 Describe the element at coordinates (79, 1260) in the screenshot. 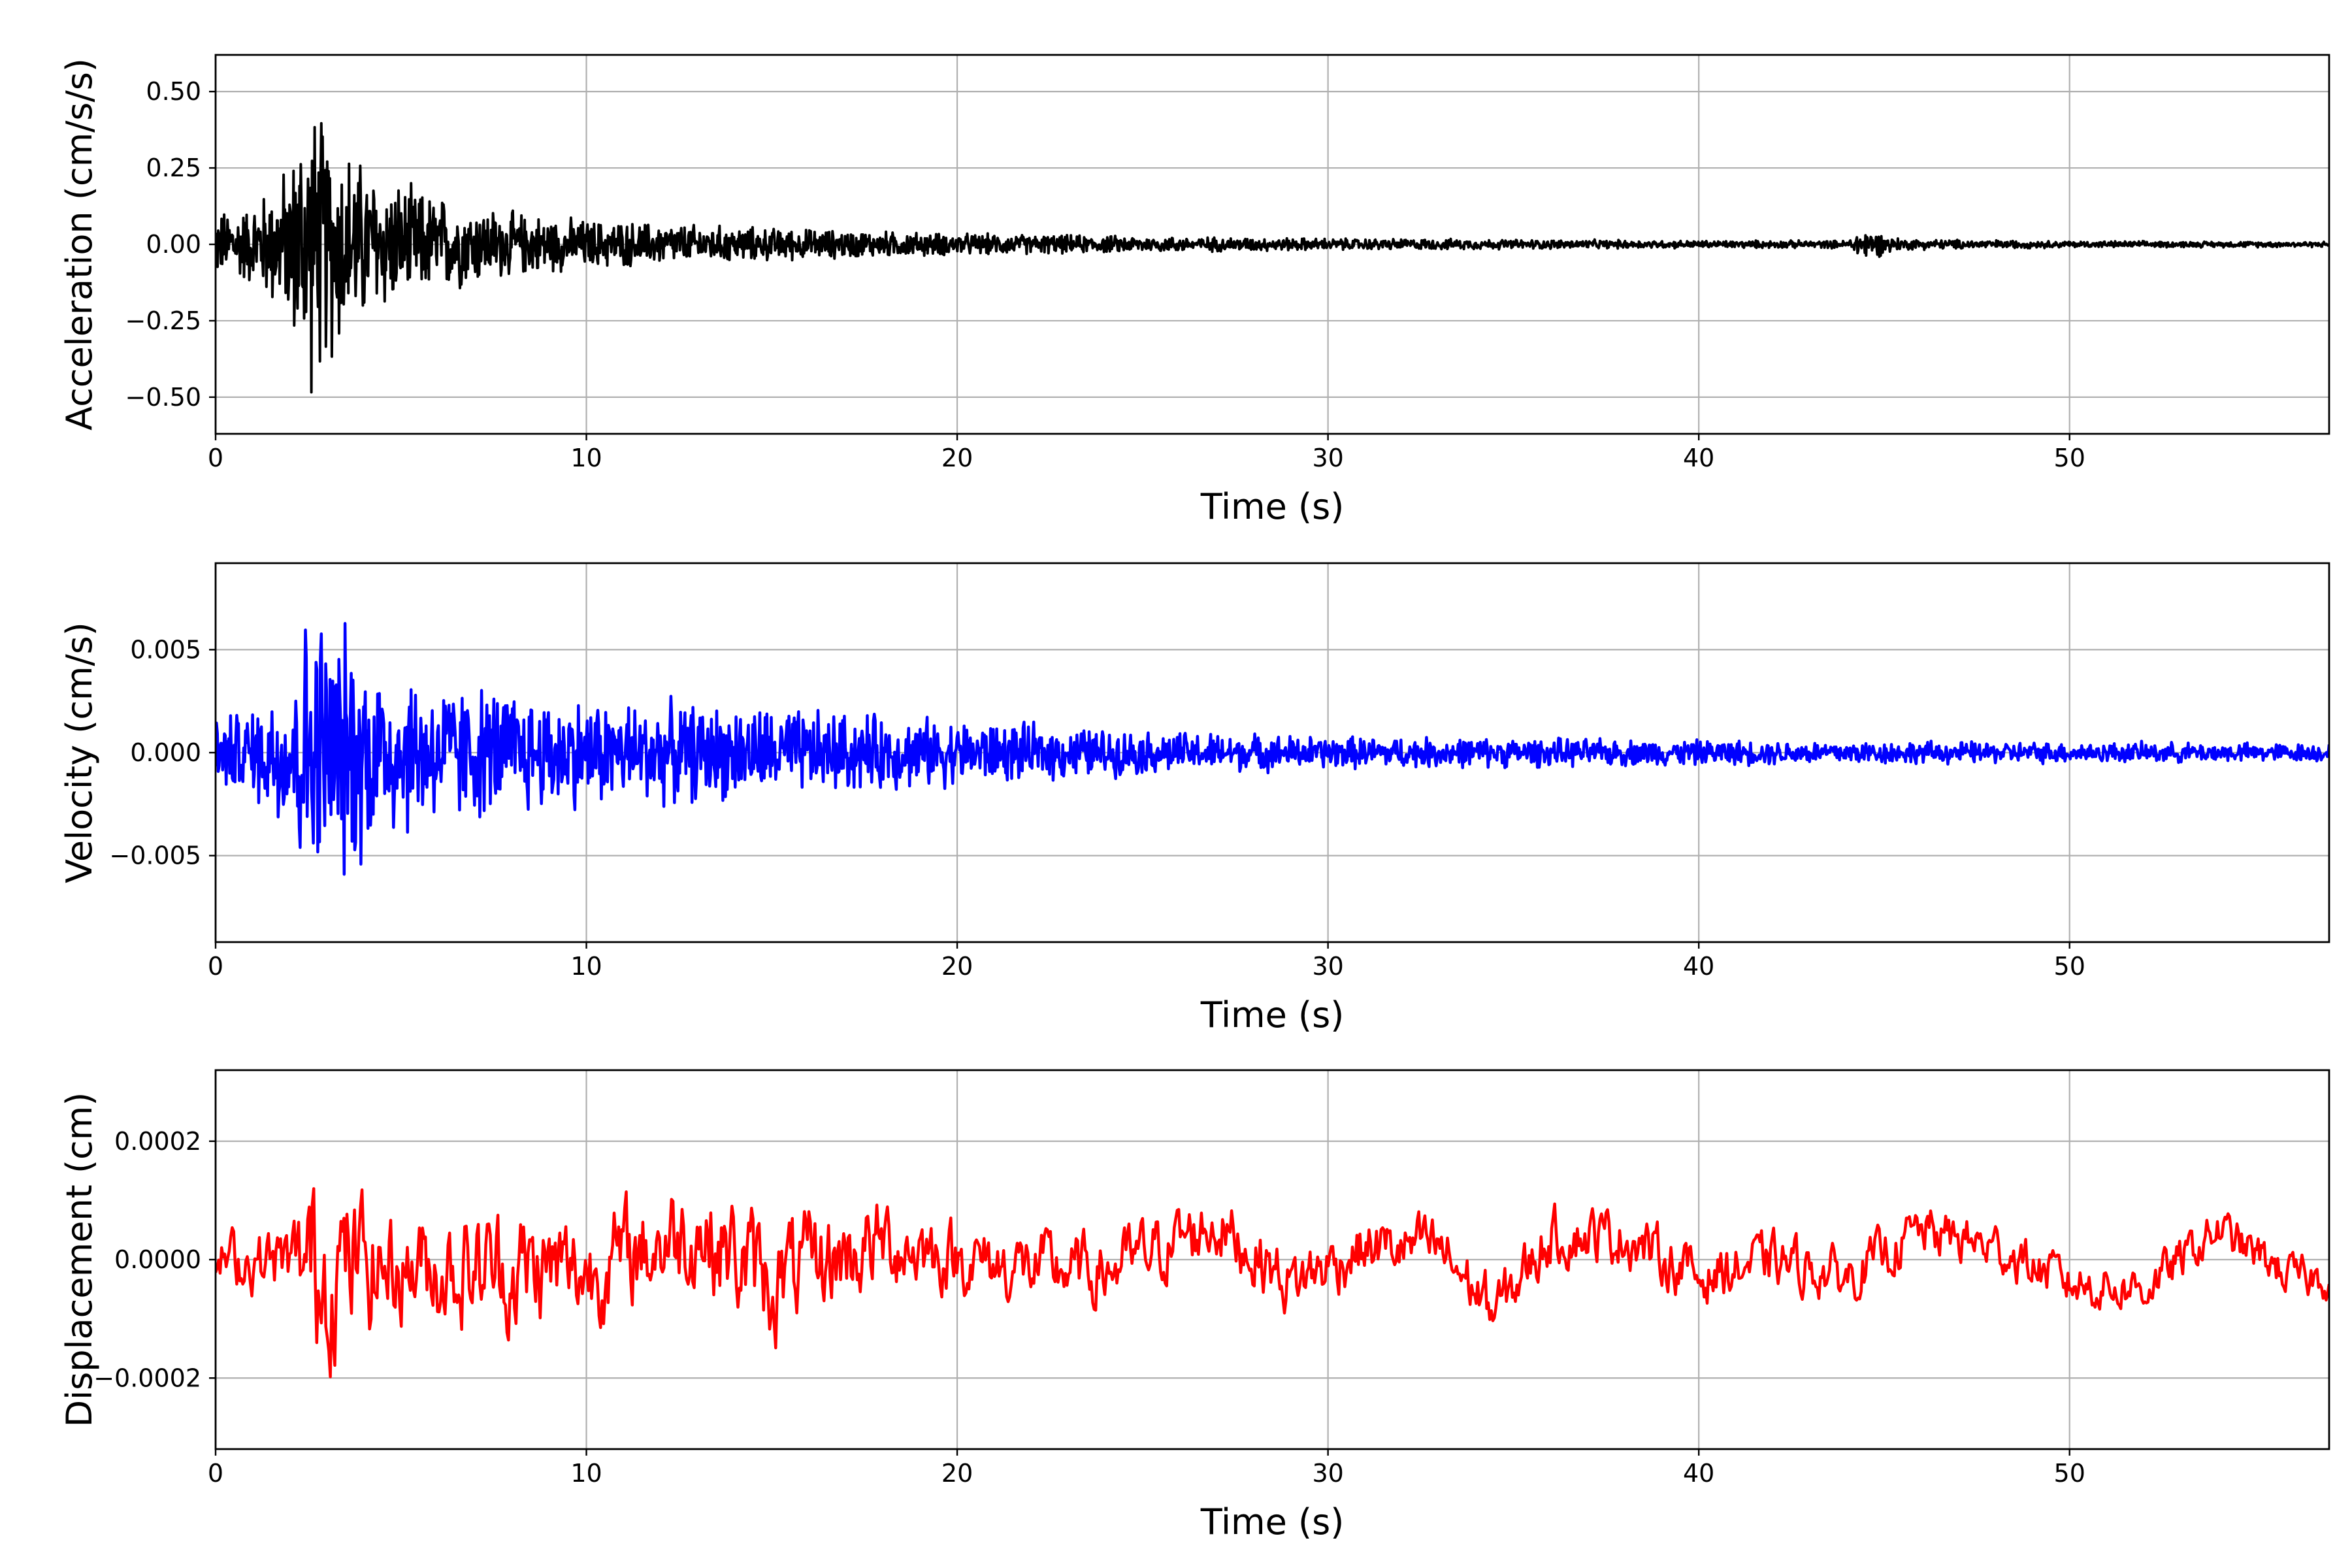

I see `y-axis-label: Displacement (cm)` at that location.